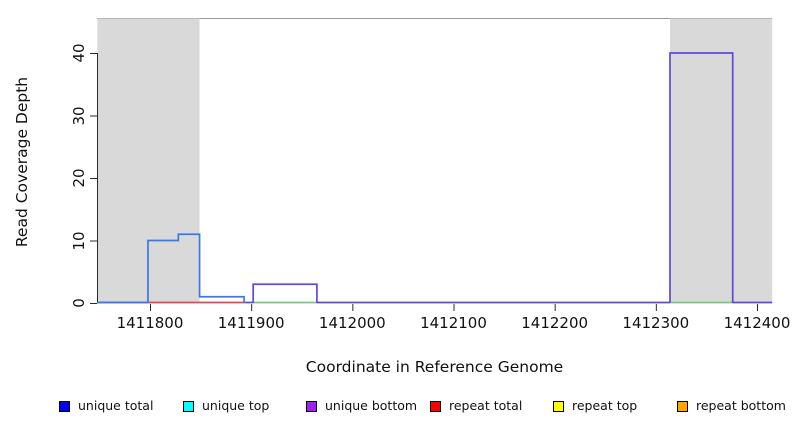 This screenshot has width=792, height=432. What do you see at coordinates (150, 323) in the screenshot?
I see `x-tick-label: 1411800` at bounding box center [150, 323].